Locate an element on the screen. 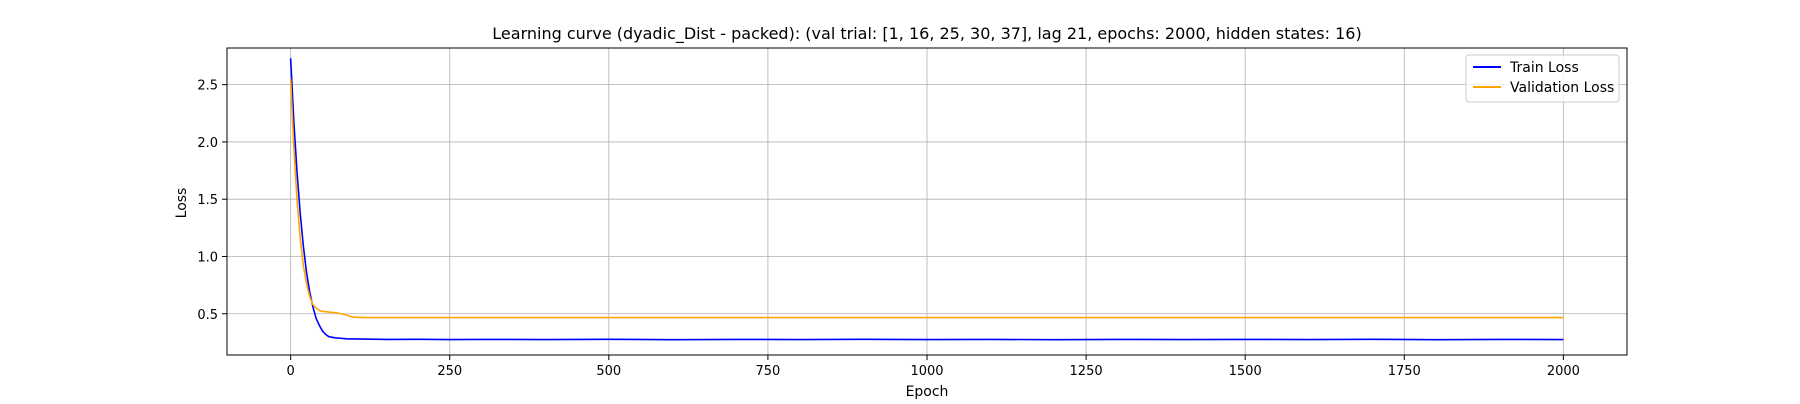 This screenshot has width=1800, height=404. x-tick-label: 750 is located at coordinates (767, 371).